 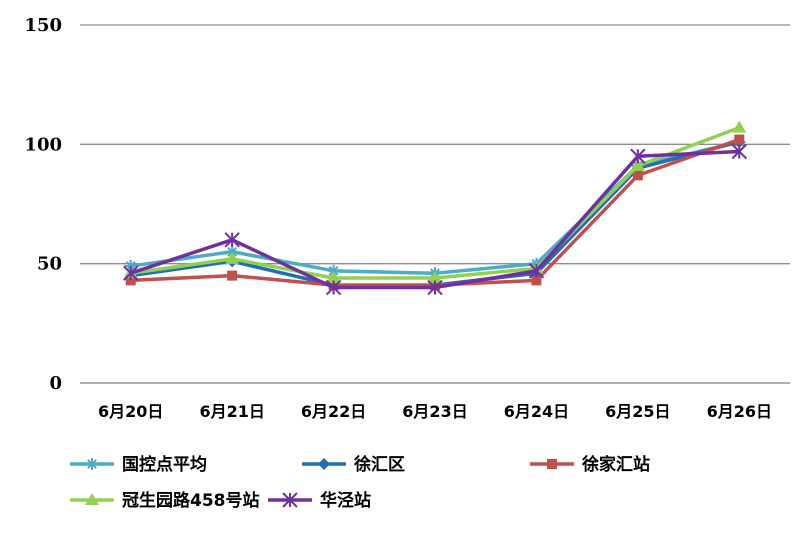 What do you see at coordinates (43, 25) in the screenshot?
I see `y-tick-label: 150` at bounding box center [43, 25].